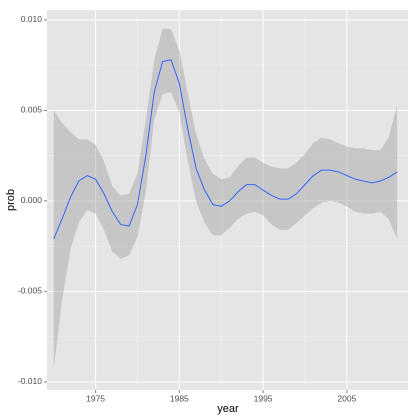 This screenshot has height=420, width=420. Describe the element at coordinates (228, 409) in the screenshot. I see `x-axis-title: year` at that location.